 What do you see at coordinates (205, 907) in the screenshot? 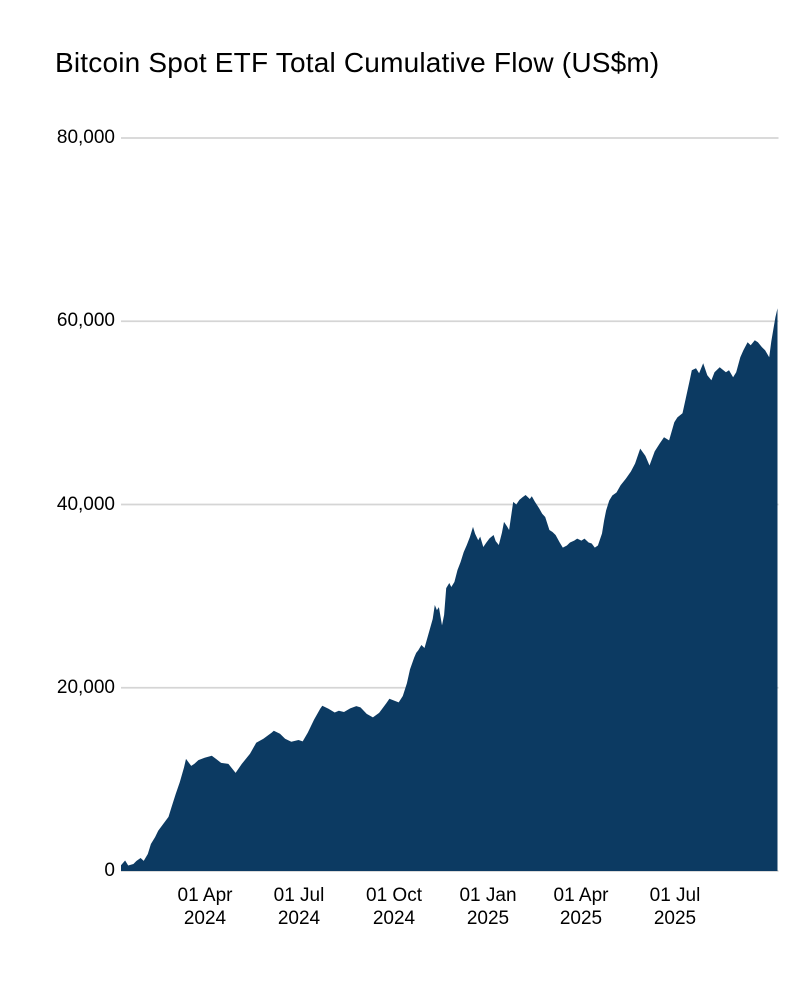
I see `x-tick-label: 01 Apr 2024` at bounding box center [205, 907].